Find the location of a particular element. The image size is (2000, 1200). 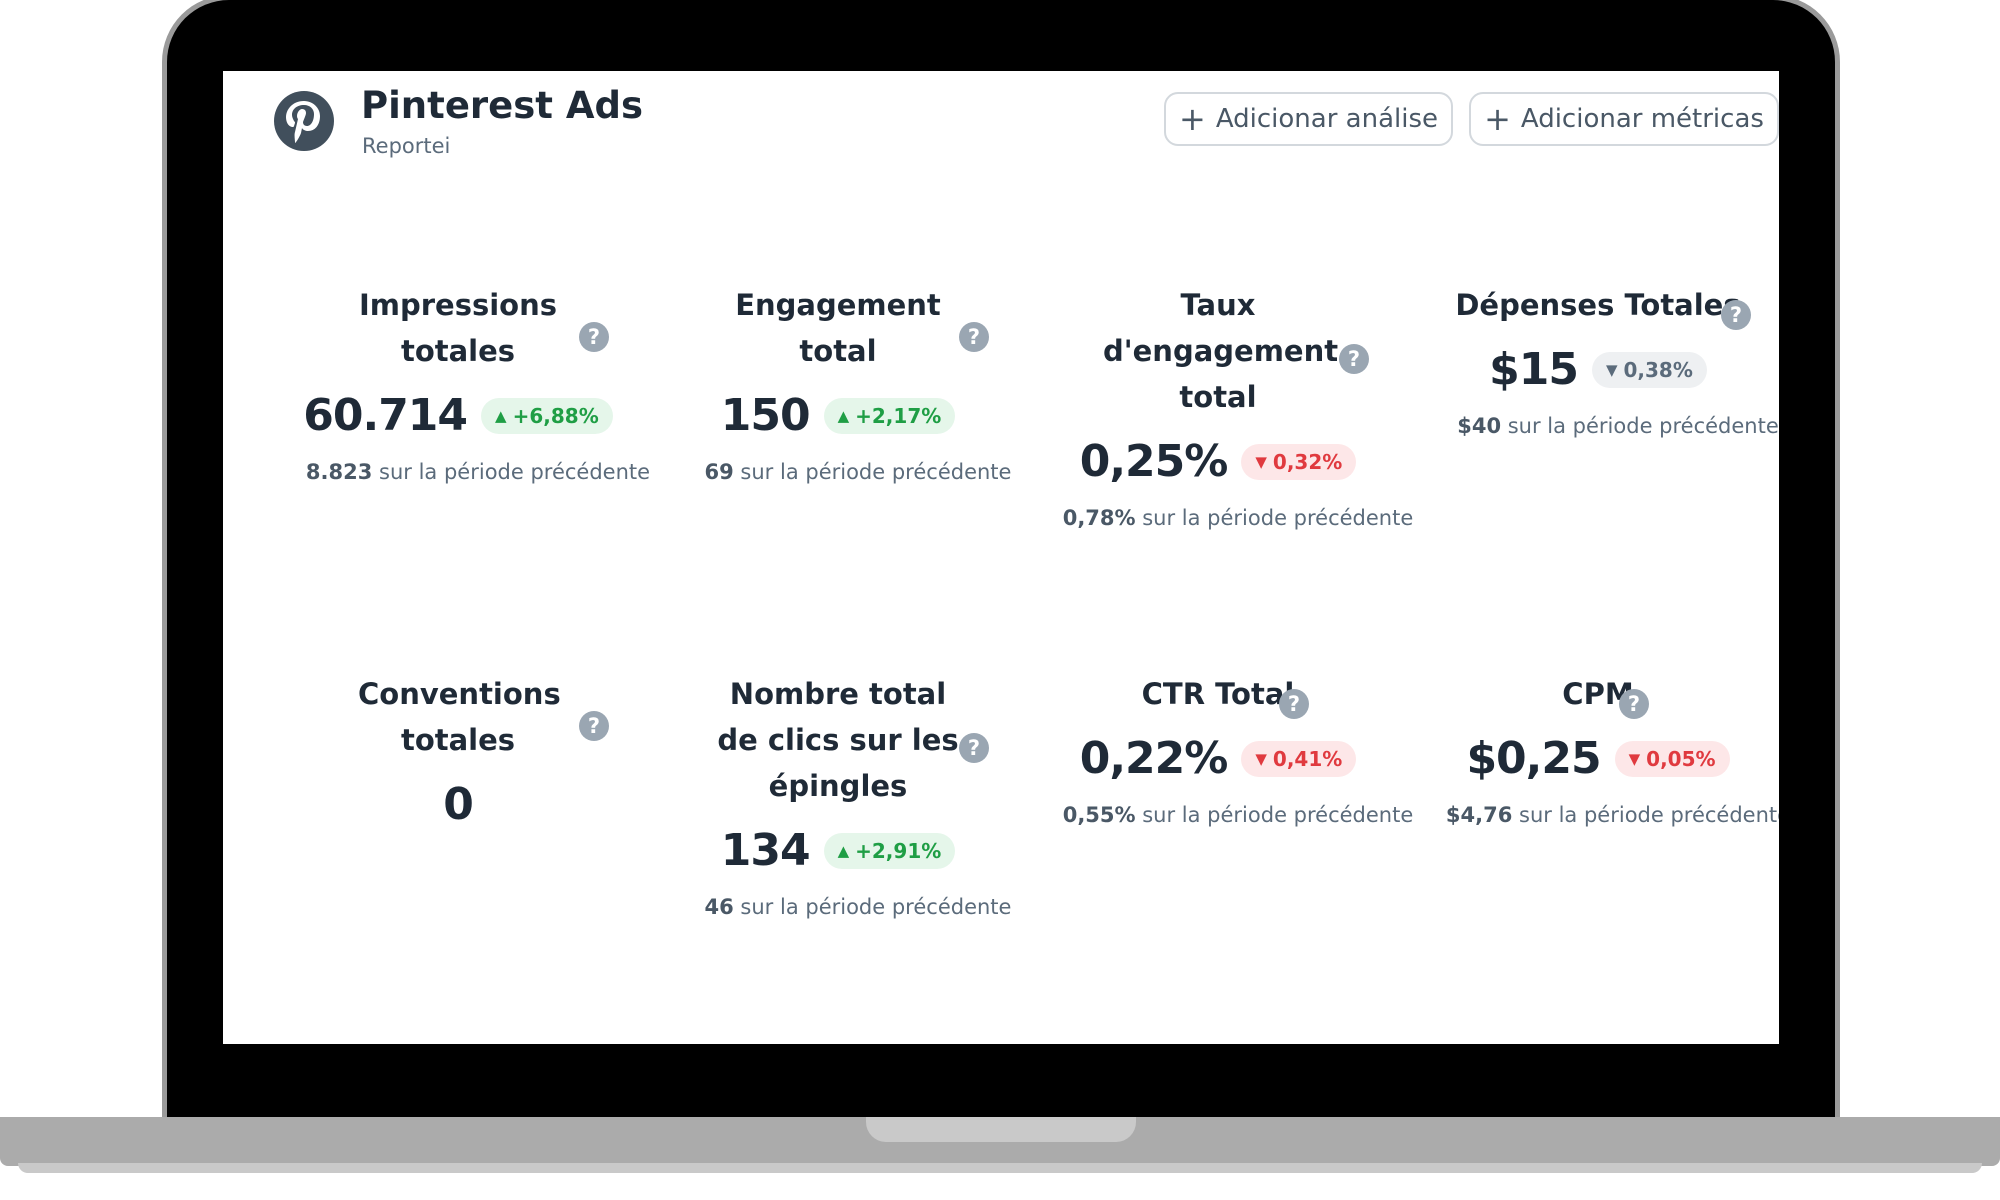

metric-title-wrap: Engagement total is located at coordinates (838, 328).